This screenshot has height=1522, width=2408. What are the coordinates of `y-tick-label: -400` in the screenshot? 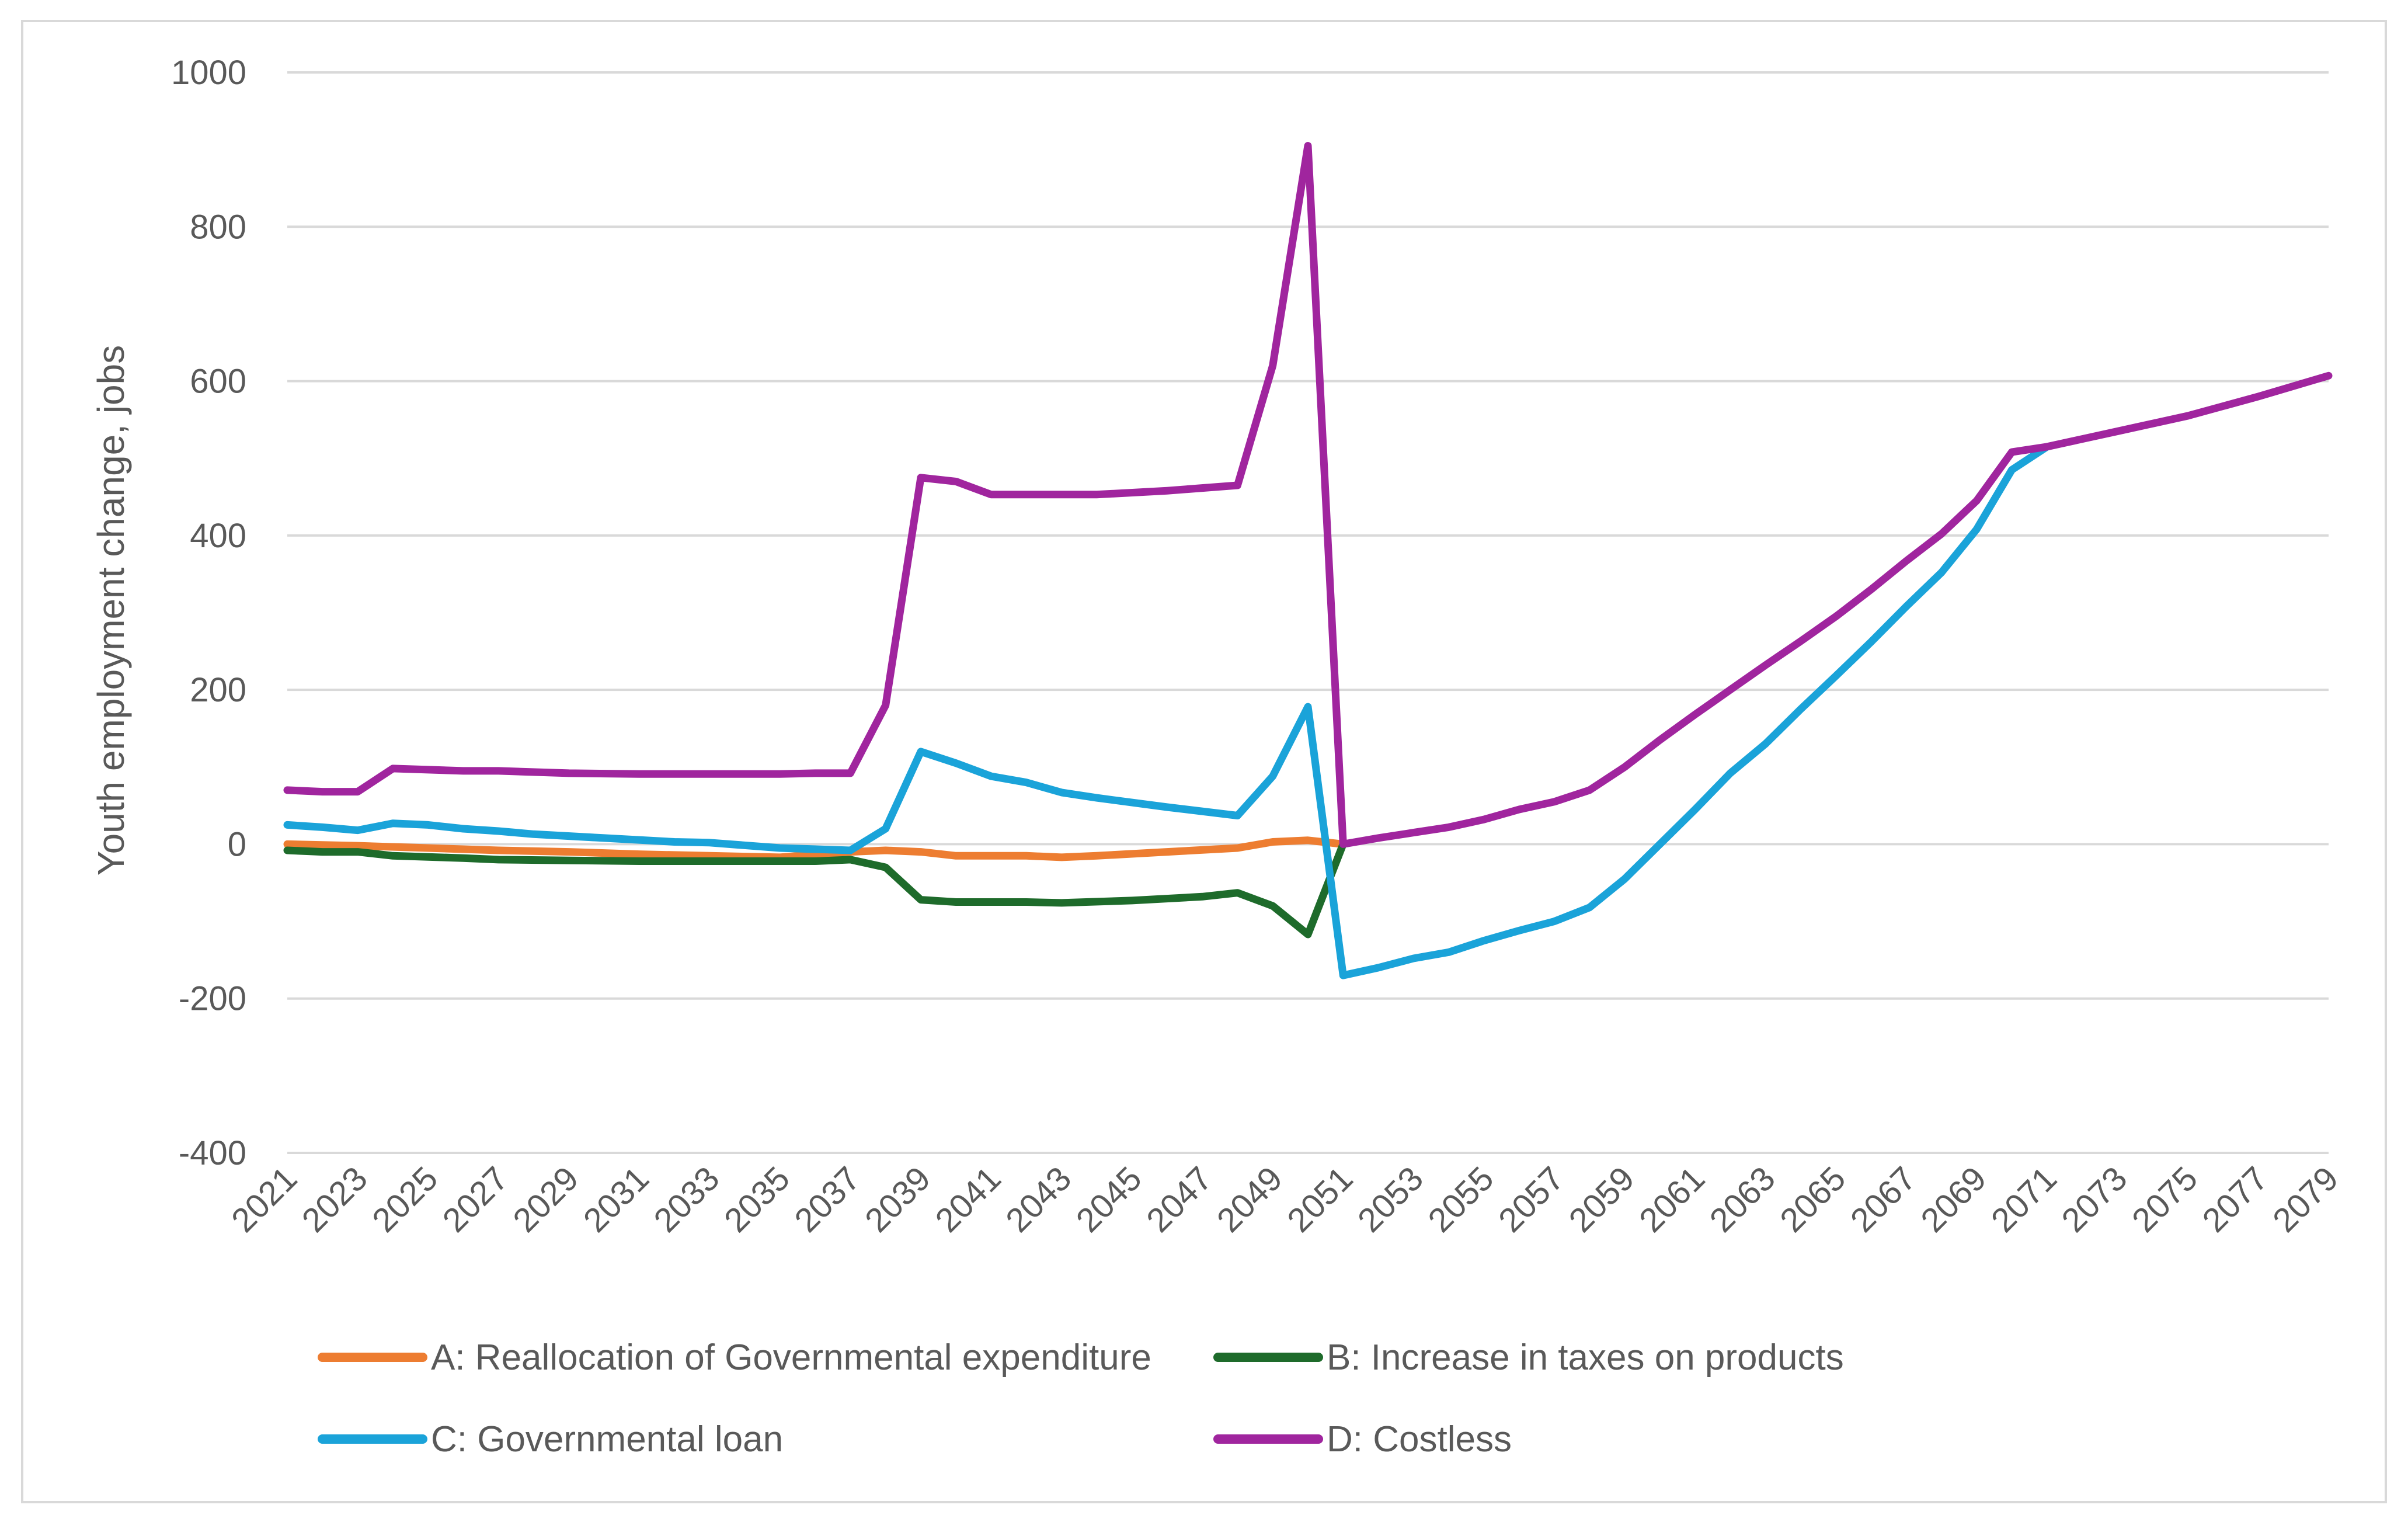 It's located at (212, 1153).